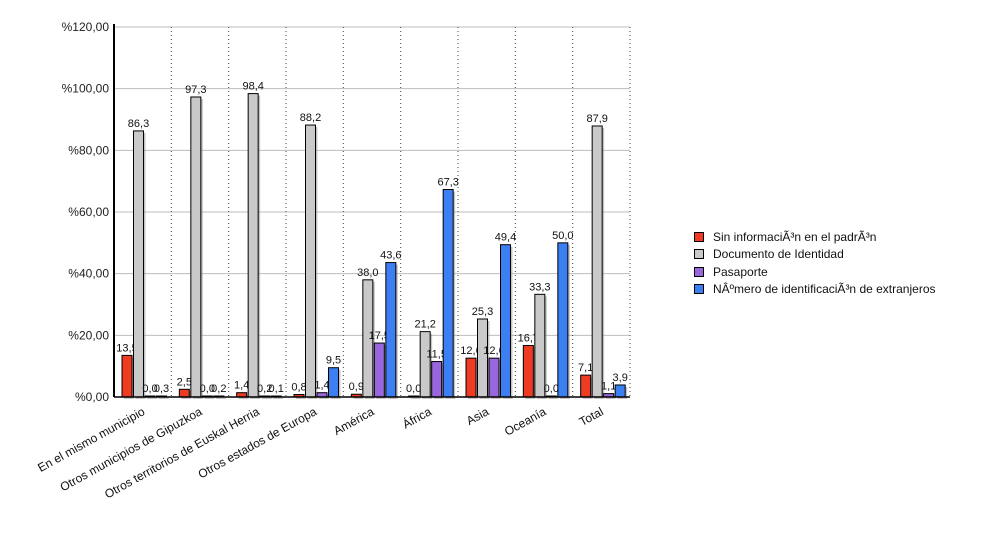 The image size is (1000, 550). What do you see at coordinates (699, 254) in the screenshot?
I see `legend-swatch-documento-identidad` at bounding box center [699, 254].